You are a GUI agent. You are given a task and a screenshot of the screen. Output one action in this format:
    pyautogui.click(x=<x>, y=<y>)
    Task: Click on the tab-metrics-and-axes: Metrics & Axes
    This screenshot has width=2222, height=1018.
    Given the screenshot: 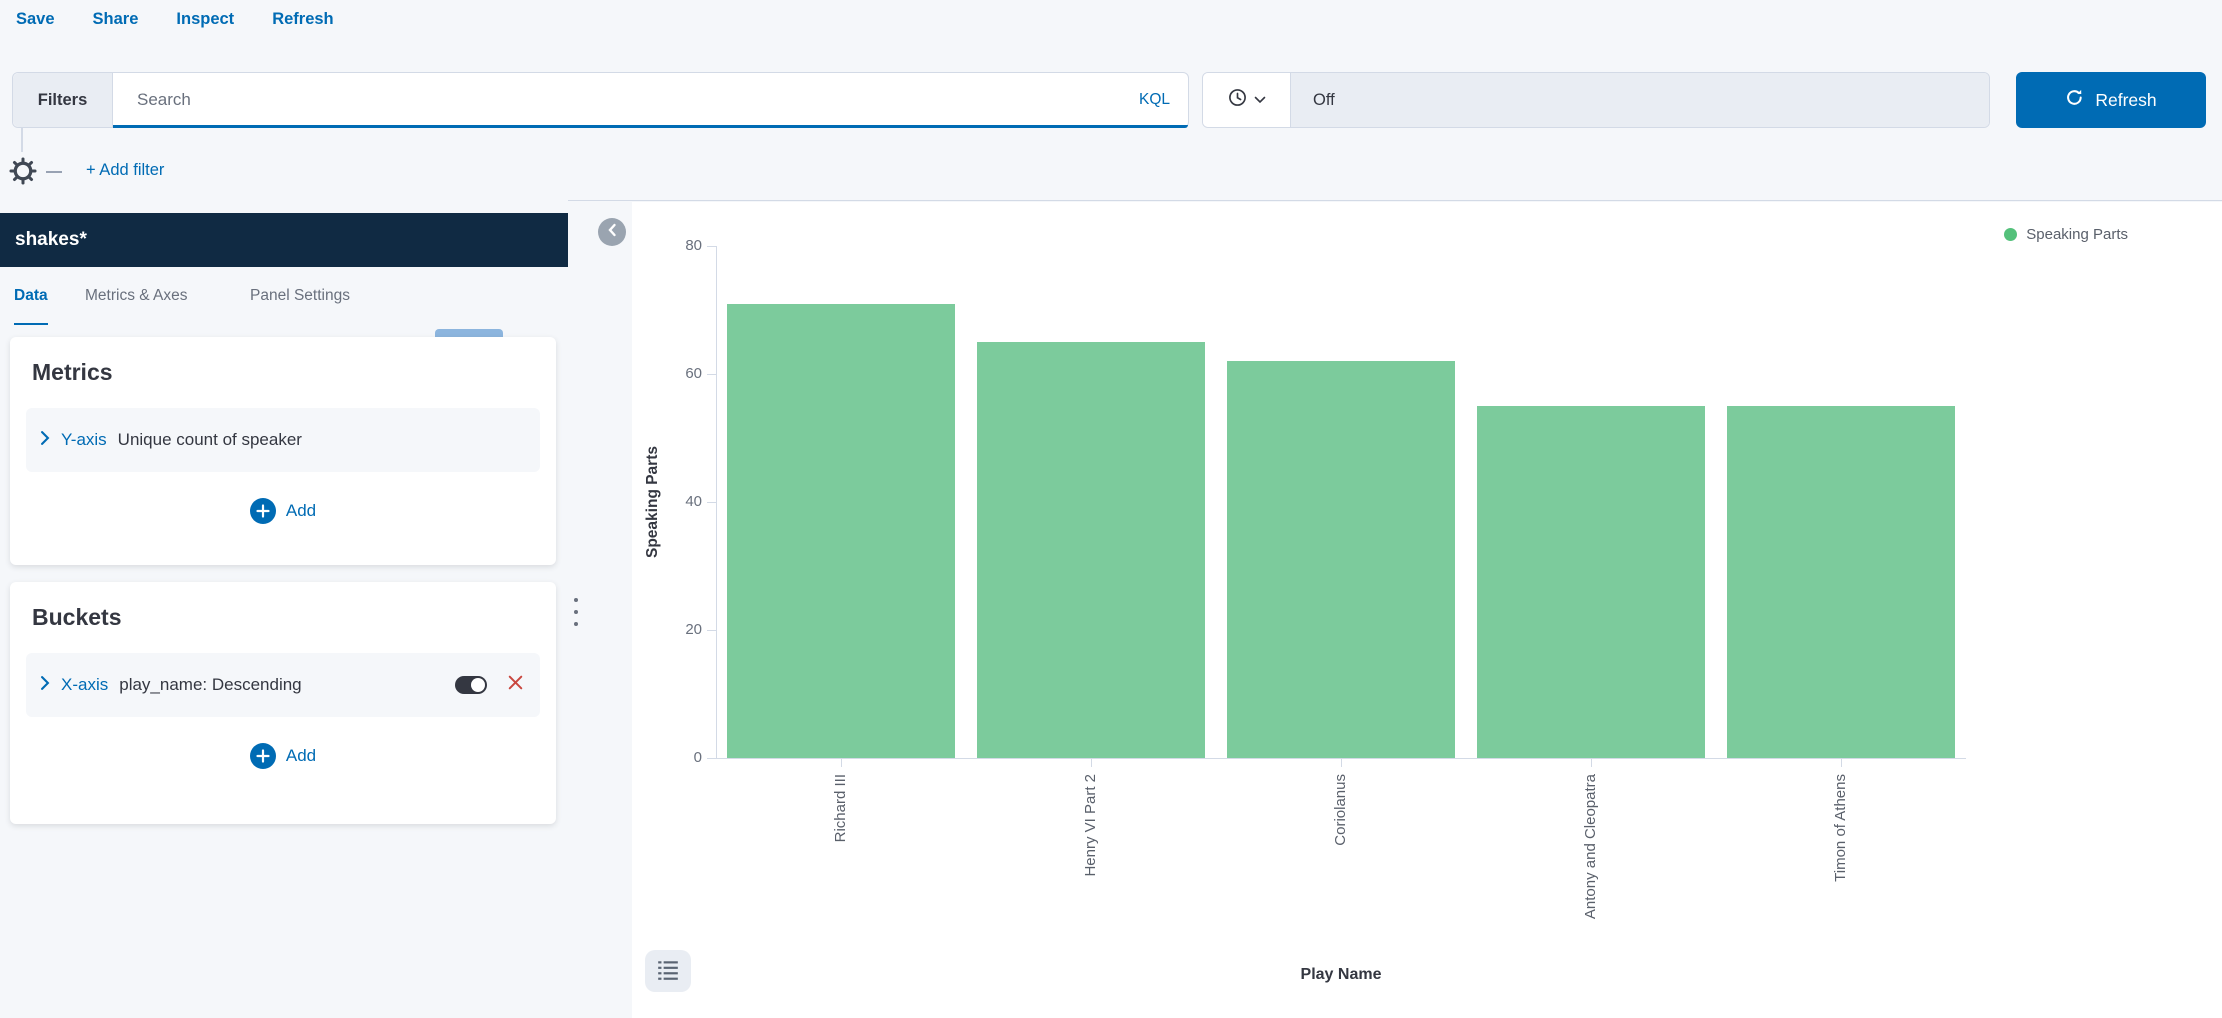 What is the action you would take?
    pyautogui.click(x=136, y=295)
    